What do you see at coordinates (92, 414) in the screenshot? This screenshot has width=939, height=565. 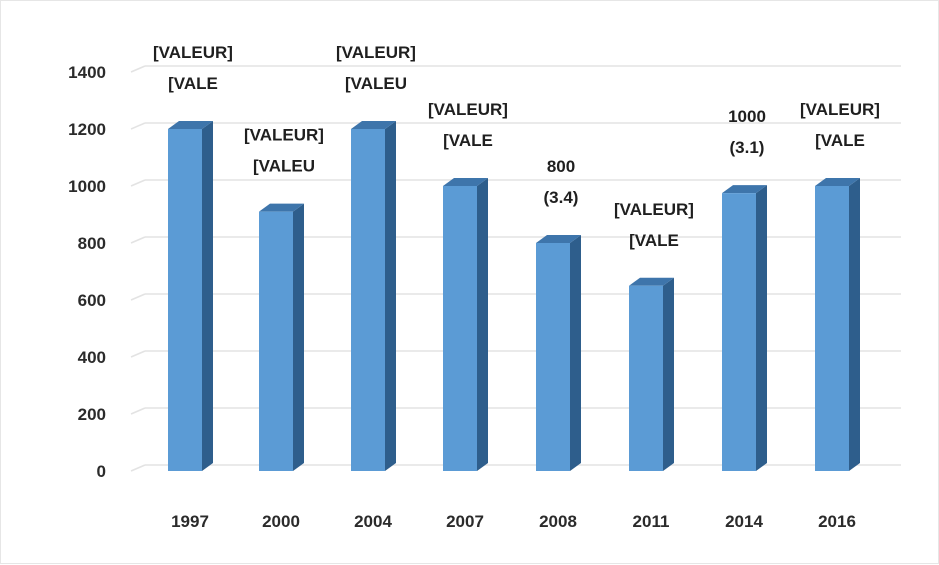 I see `y-tick-label: 200` at bounding box center [92, 414].